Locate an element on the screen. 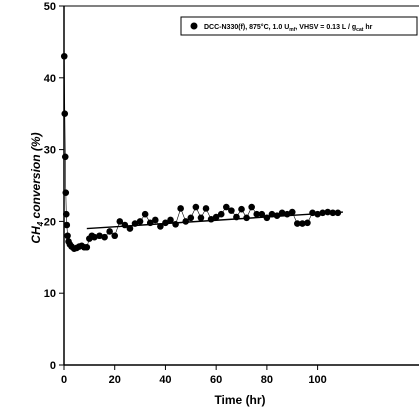 The height and width of the screenshot is (411, 419). x-tick-label: 60 is located at coordinates (216, 380).